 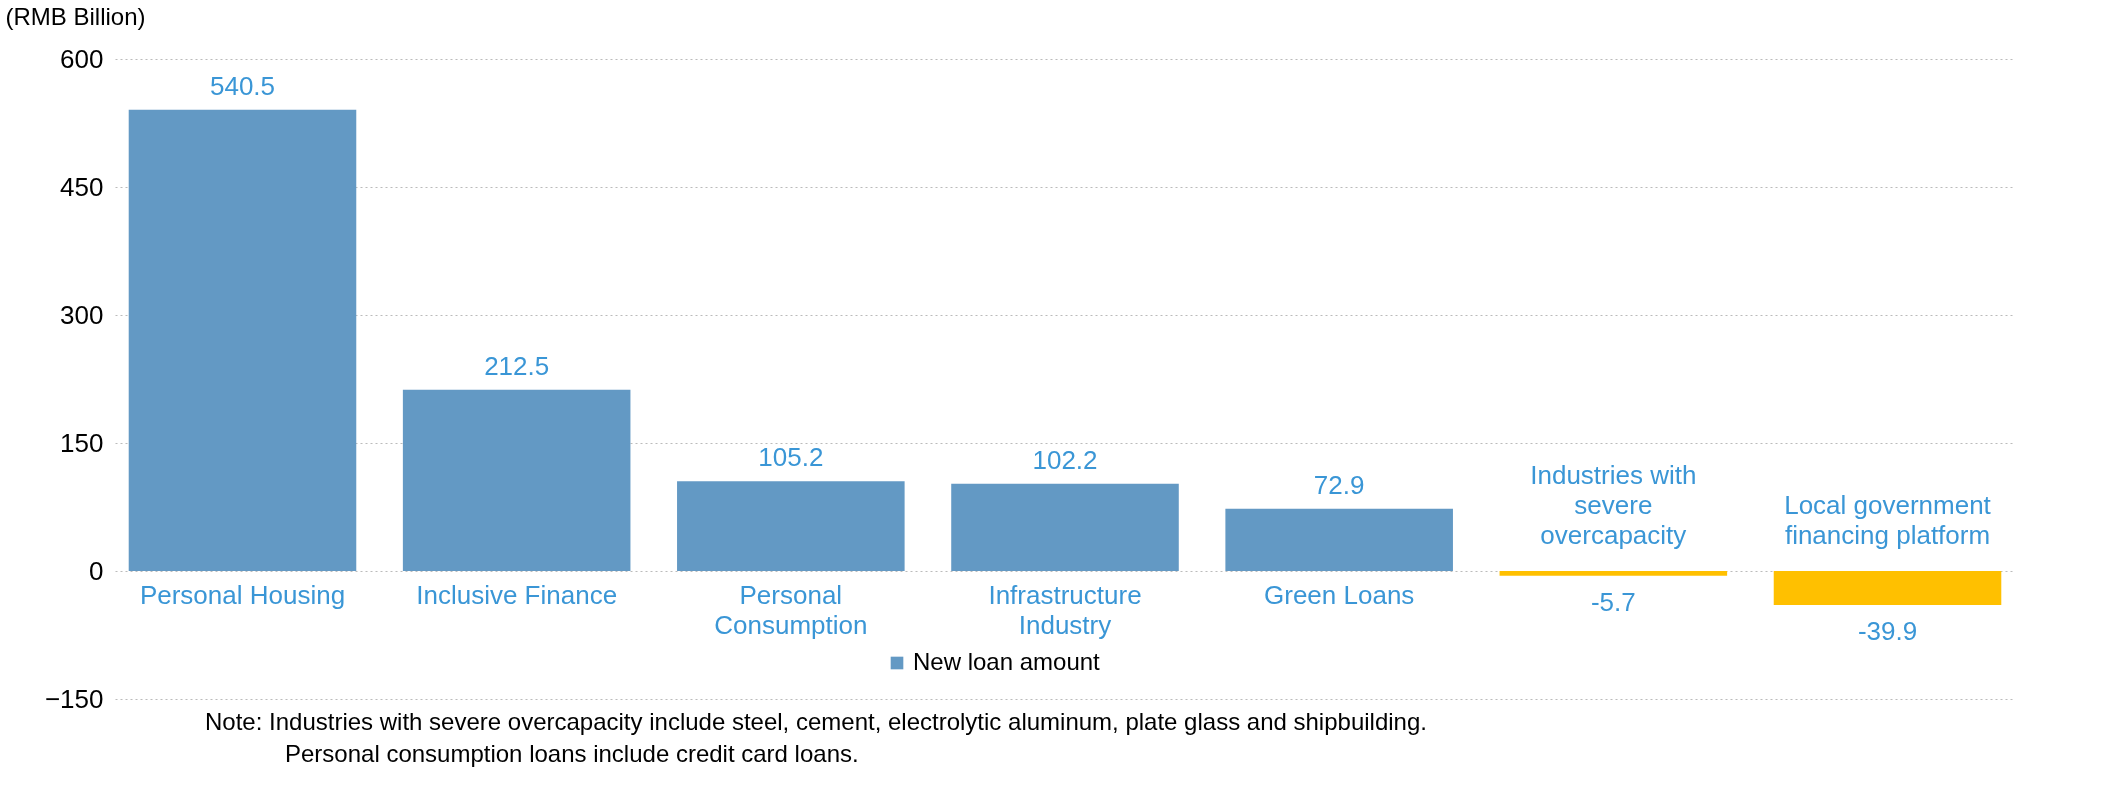 I want to click on data-label: 72.9, so click(x=1339, y=484).